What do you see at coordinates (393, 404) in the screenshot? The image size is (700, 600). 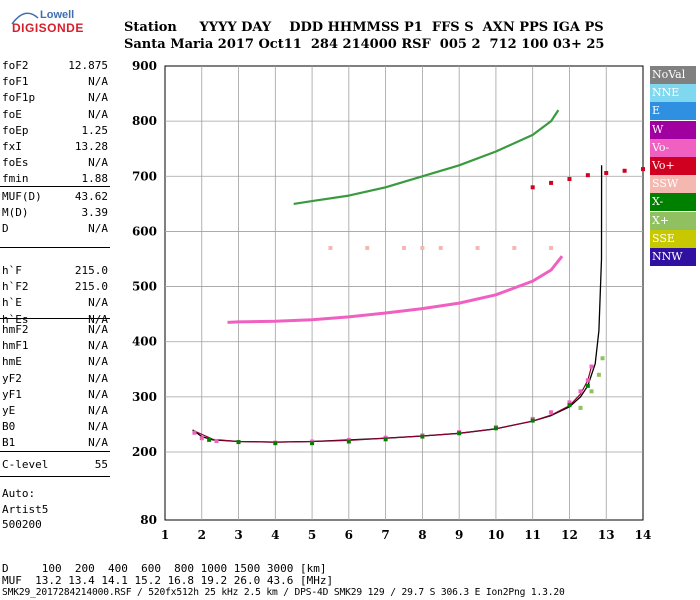 I see `trace-line` at bounding box center [393, 404].